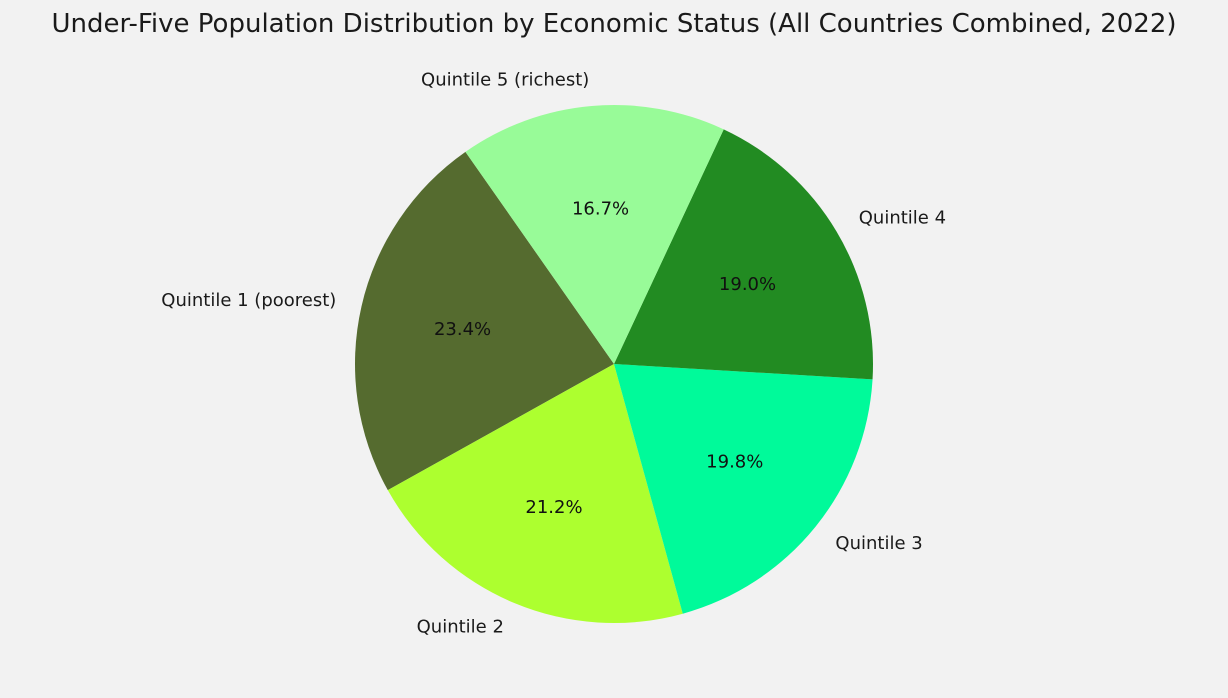  I want to click on pie-percent-label: 19.0%, so click(747, 284).